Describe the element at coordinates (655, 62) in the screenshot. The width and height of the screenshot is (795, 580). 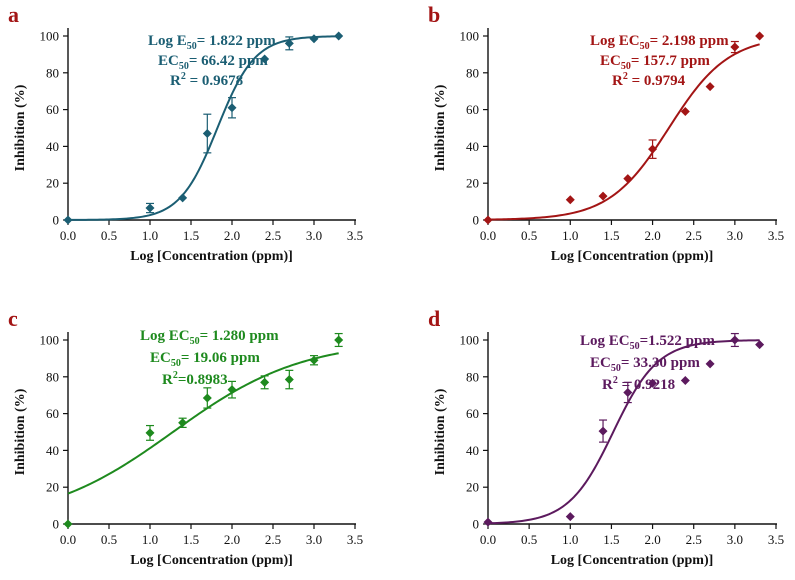
I see `annotation-line: EC50= 157.7 ppm` at that location.